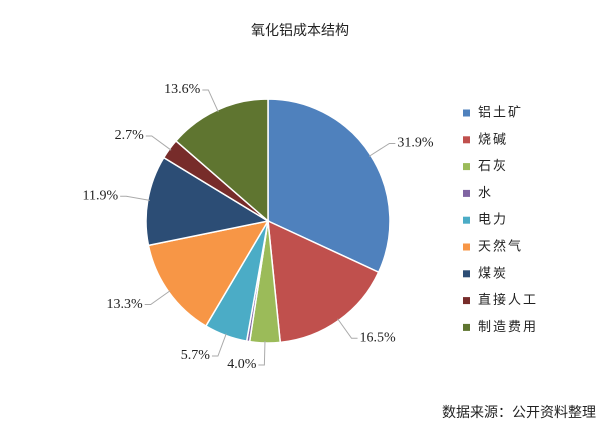 This screenshot has height=429, width=611. Describe the element at coordinates (500, 247) in the screenshot. I see `legend-label: 天然气` at that location.